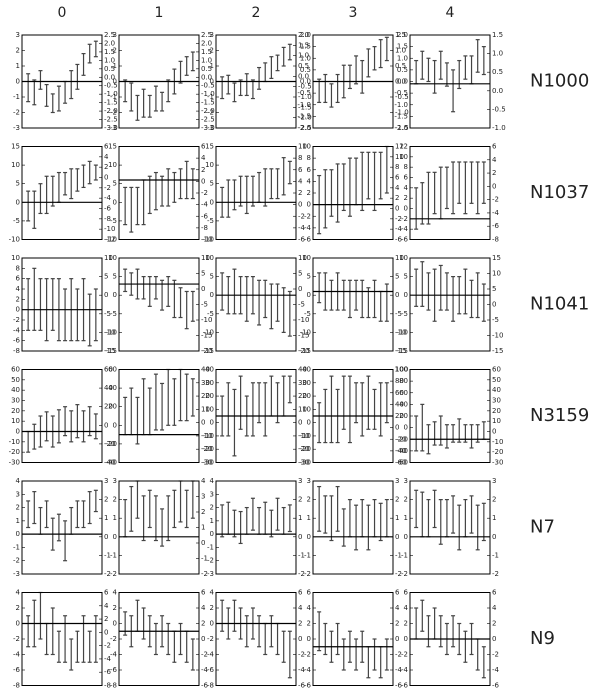 The height and width of the screenshot is (689, 600). I want to click on y-tick-label: -3, so click(210, 128).